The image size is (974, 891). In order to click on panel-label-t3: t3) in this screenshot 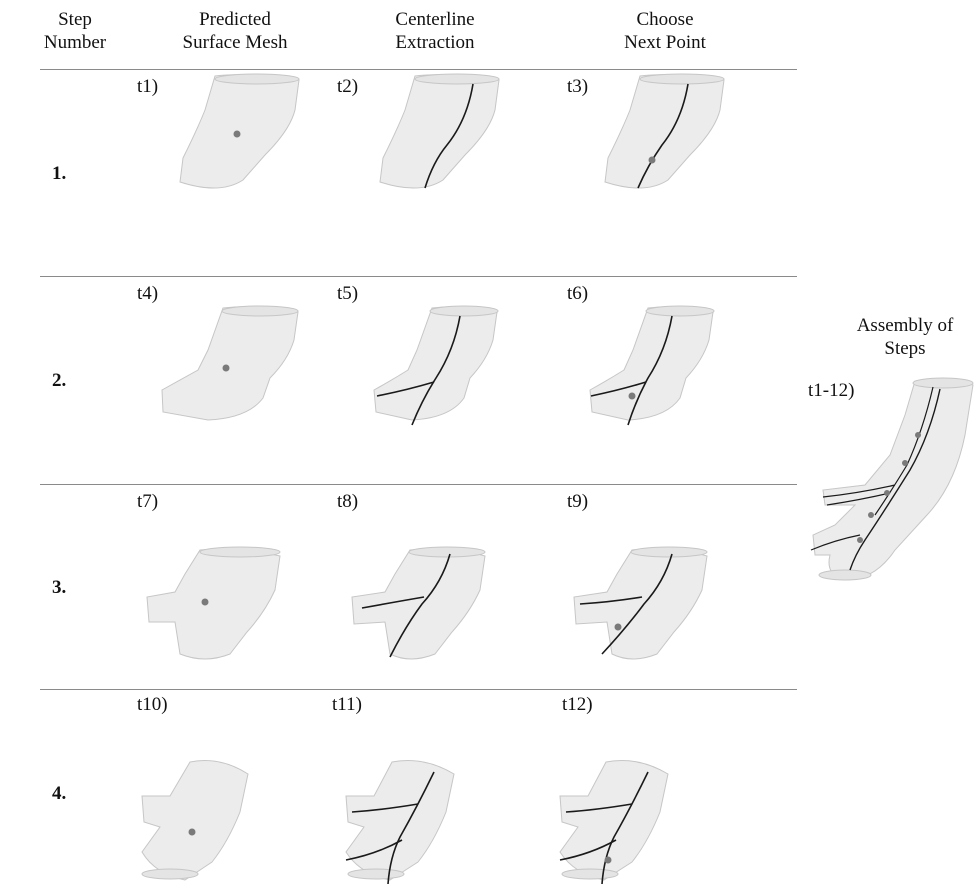, I will do `click(578, 86)`.